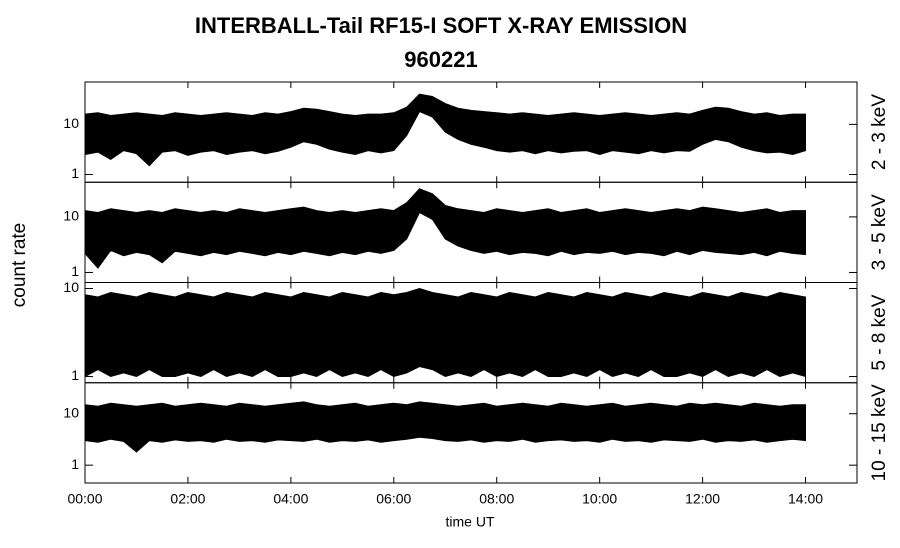  What do you see at coordinates (84, 499) in the screenshot?
I see `x-tick-label: 00:00` at bounding box center [84, 499].